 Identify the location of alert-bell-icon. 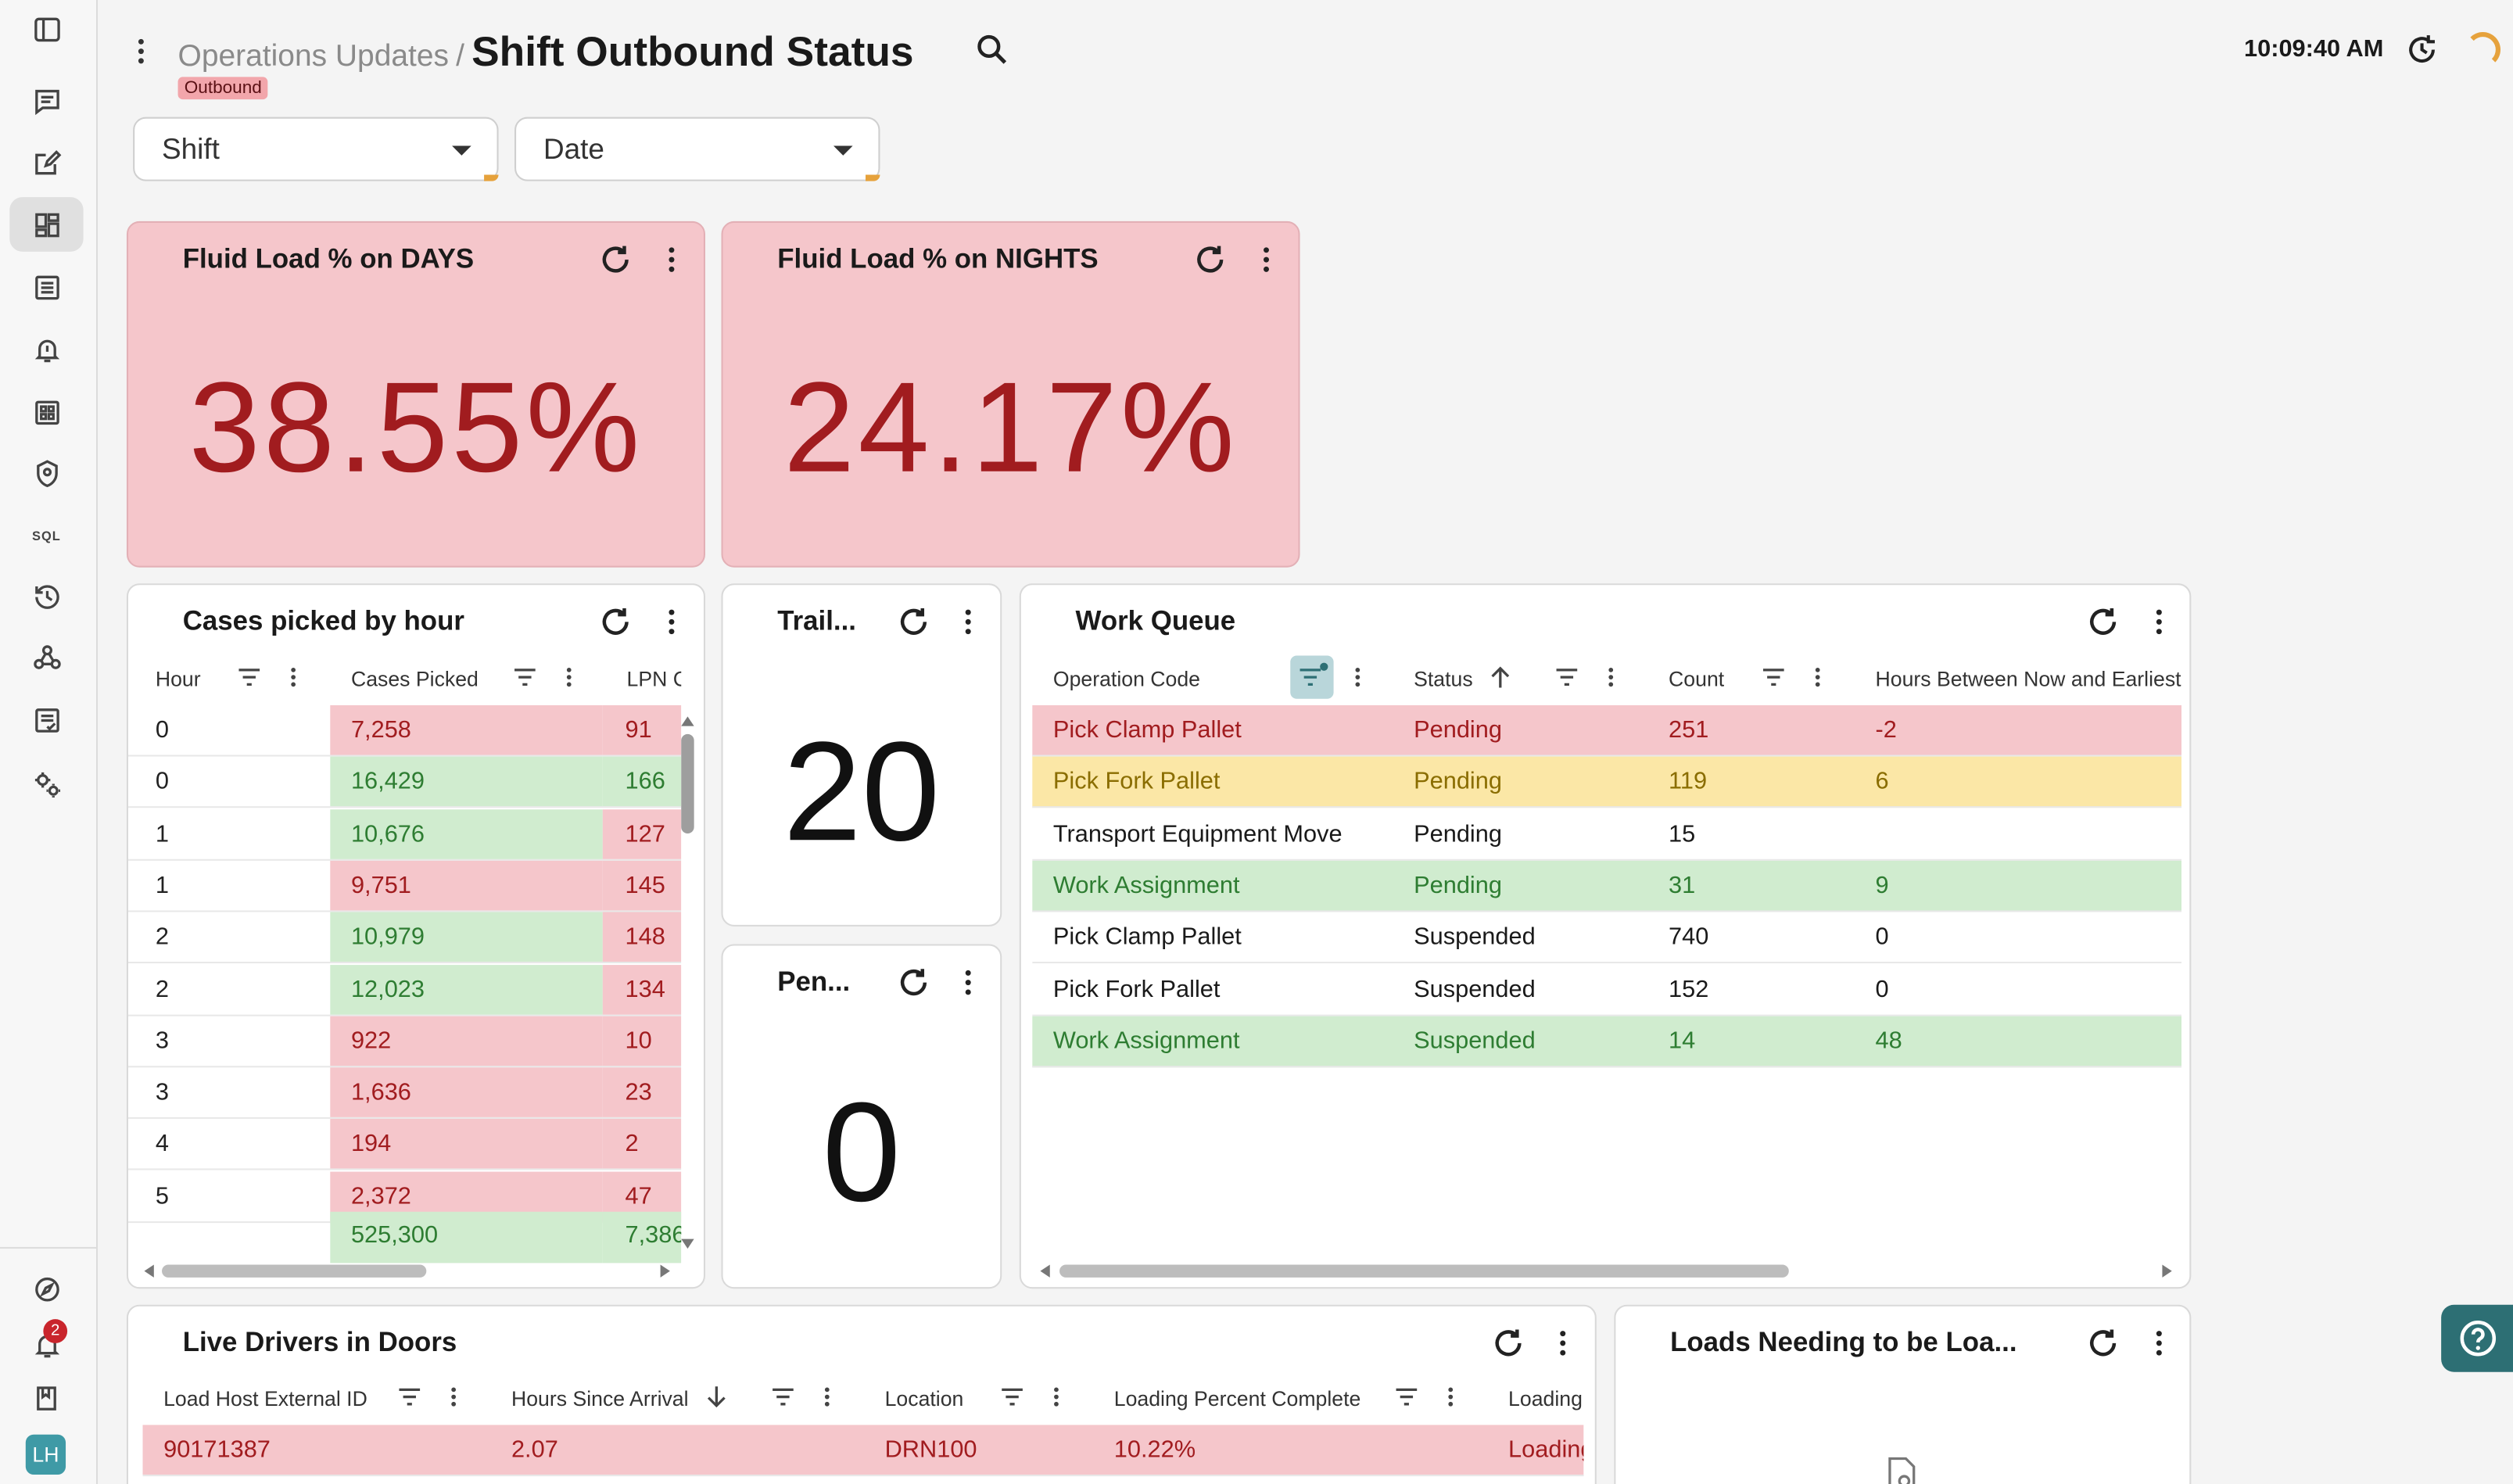
(46, 349).